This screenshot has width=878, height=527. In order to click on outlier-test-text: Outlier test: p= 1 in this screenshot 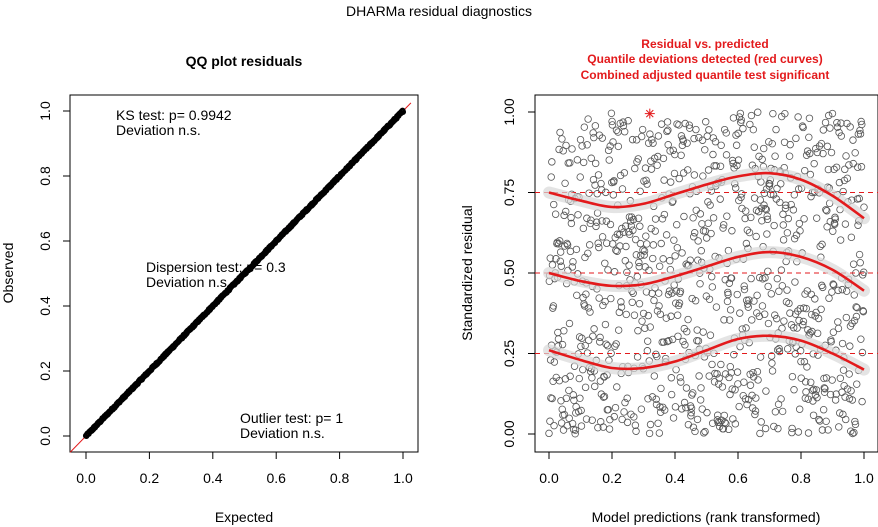, I will do `click(291, 418)`.